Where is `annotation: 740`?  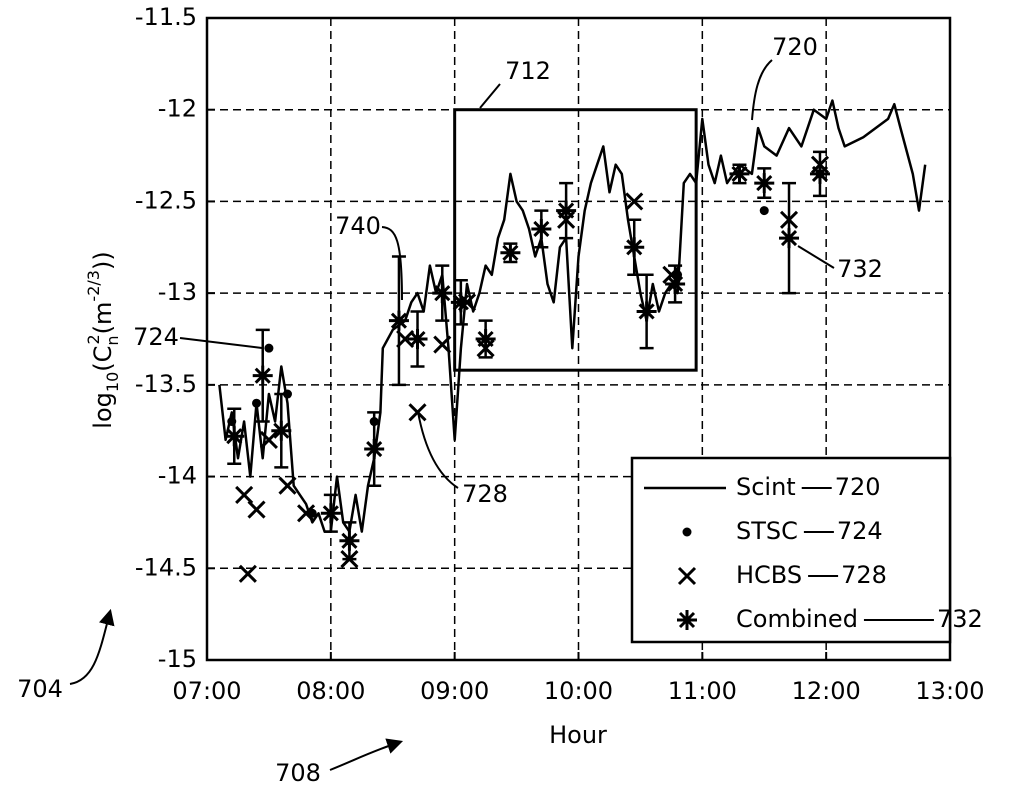
annotation: 740 is located at coordinates (358, 226).